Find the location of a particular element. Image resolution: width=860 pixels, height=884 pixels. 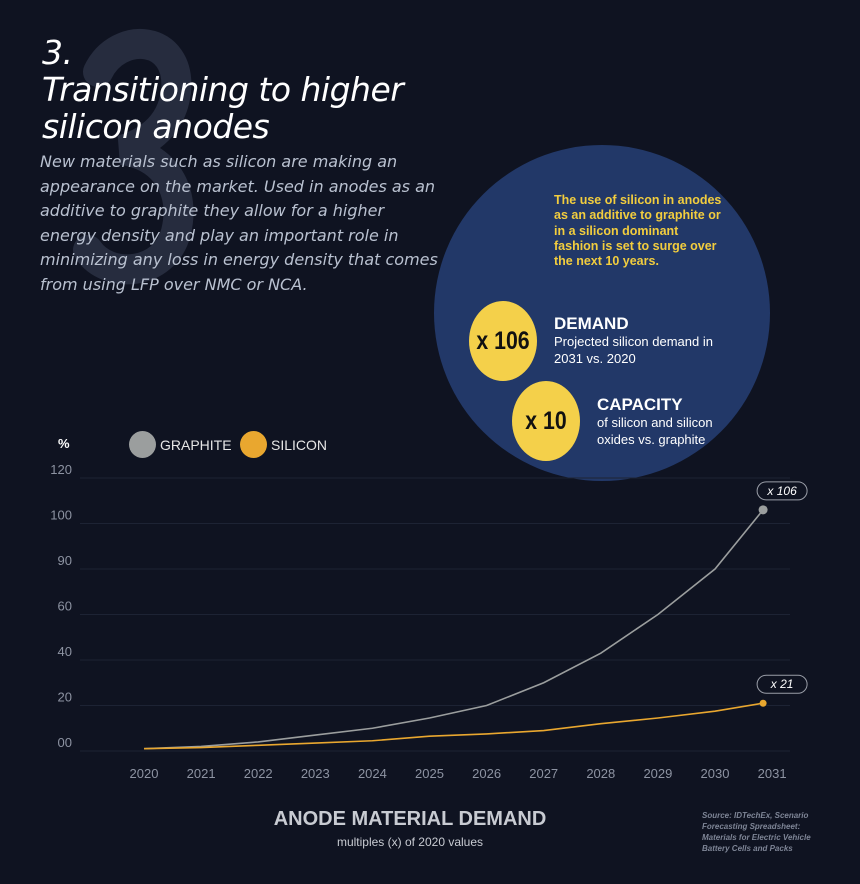

x-tick-label: 2024 is located at coordinates (372, 773).